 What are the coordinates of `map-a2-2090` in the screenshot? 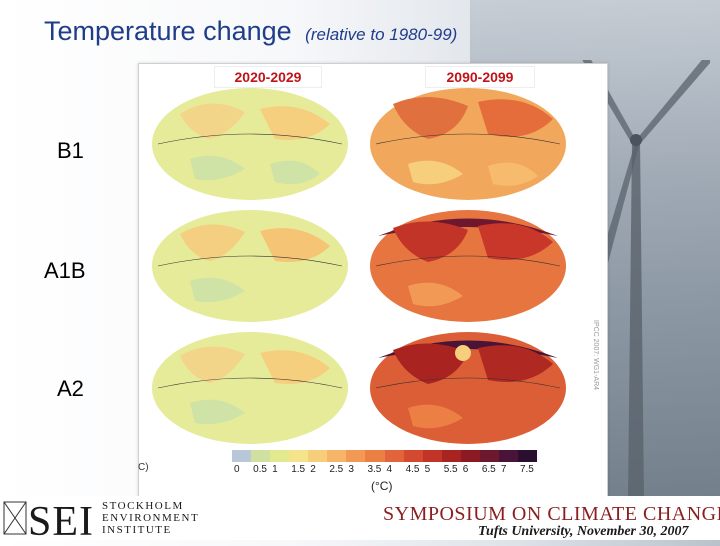 It's located at (468, 388).